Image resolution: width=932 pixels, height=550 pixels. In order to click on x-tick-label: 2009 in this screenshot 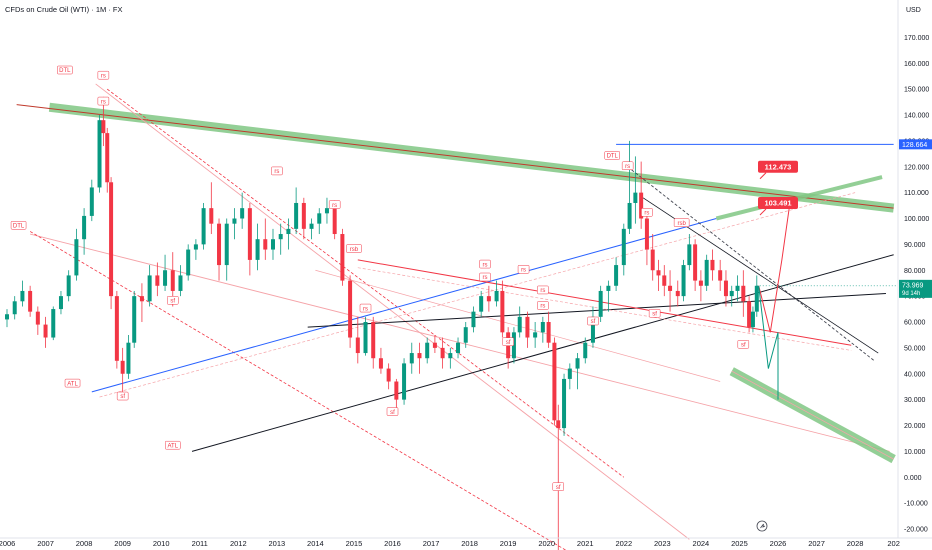, I will do `click(122, 543)`.